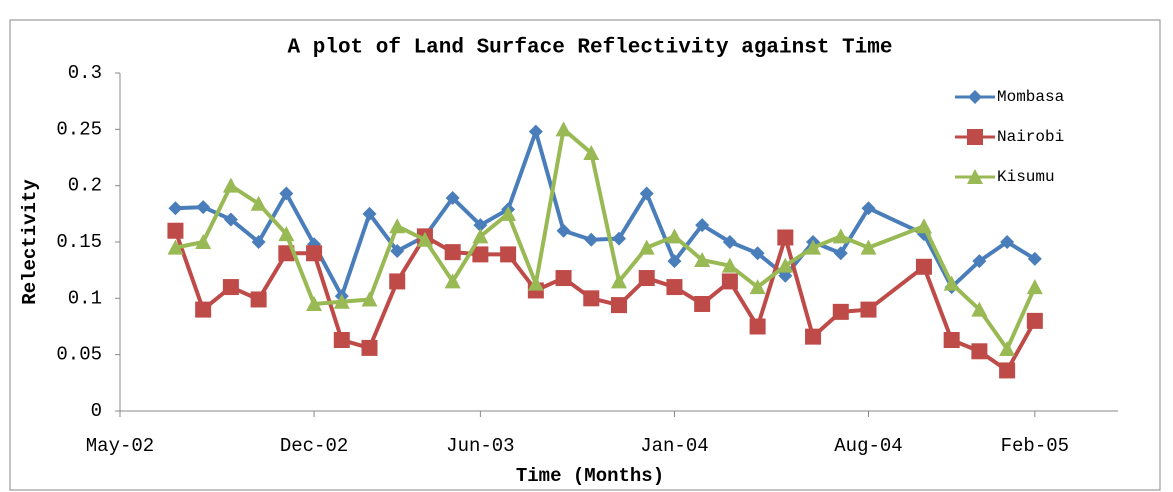 The height and width of the screenshot is (492, 1173). I want to click on x-tick-label: Jun-03, so click(480, 446).